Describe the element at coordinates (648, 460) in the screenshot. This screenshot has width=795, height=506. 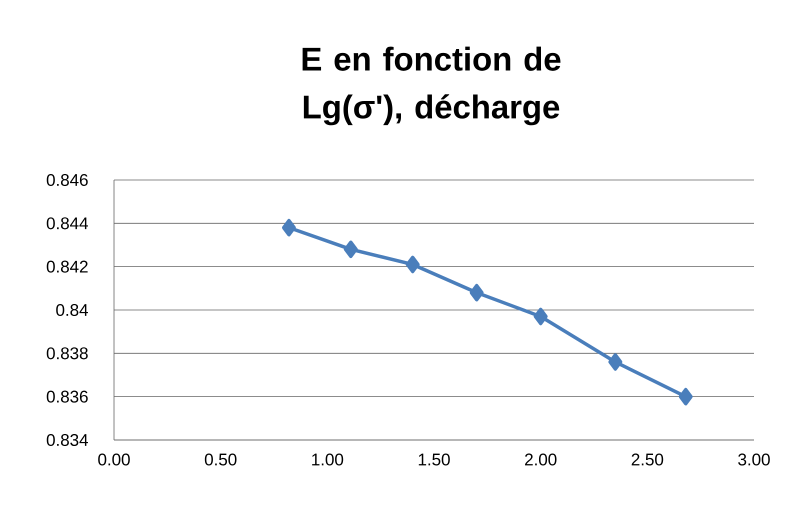
I see `x-tick-label: 2.50` at that location.